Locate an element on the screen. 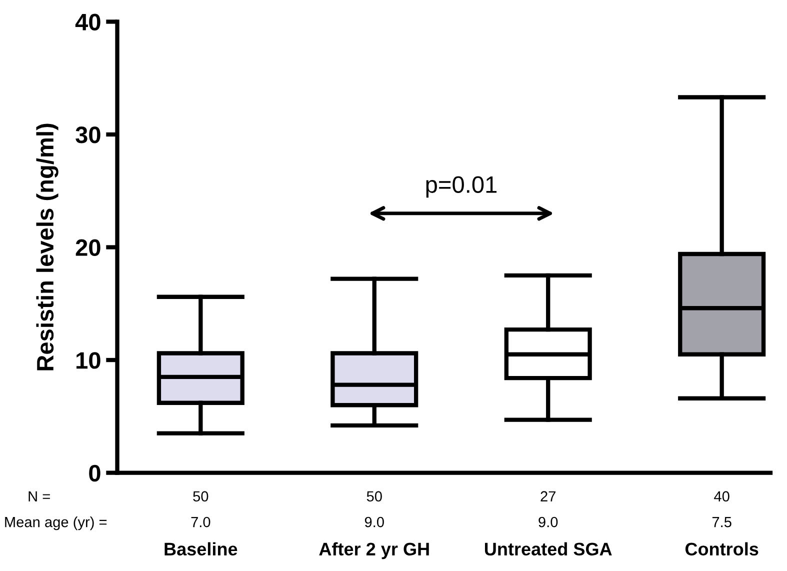 Image resolution: width=787 pixels, height=571 pixels. text: N = is located at coordinates (39, 496).